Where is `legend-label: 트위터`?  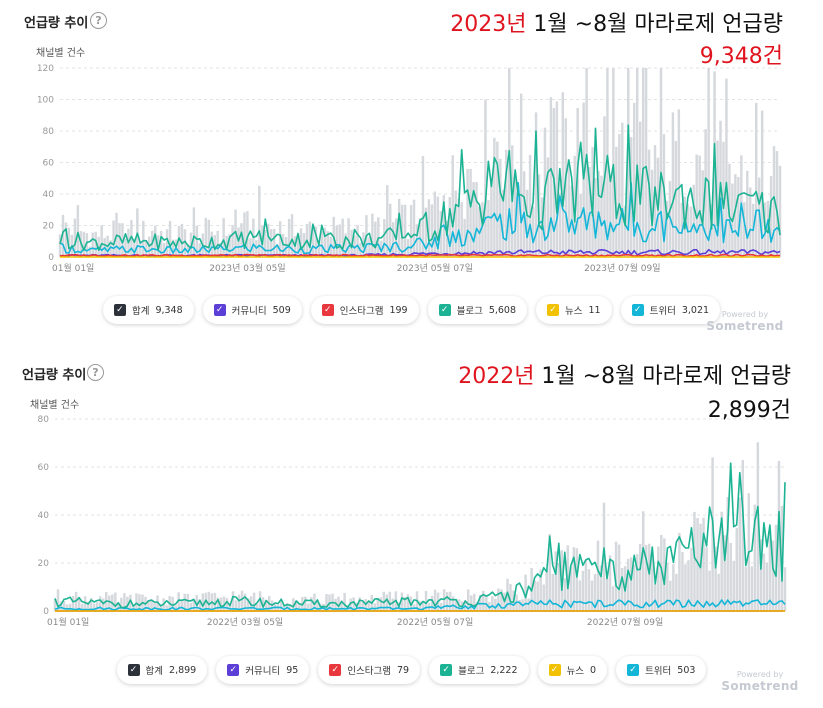
legend-label: 트위터 is located at coordinates (658, 671).